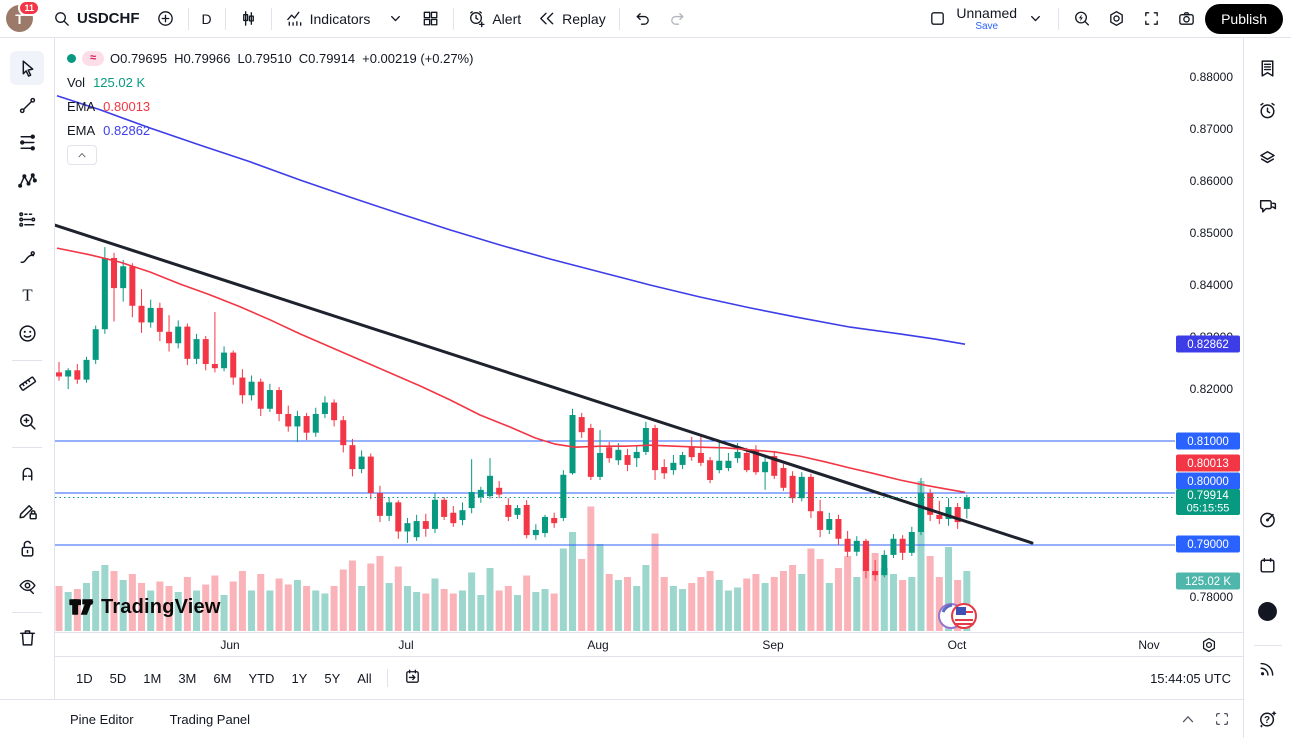 Image resolution: width=1291 pixels, height=738 pixels. I want to click on range-button-all: All, so click(364, 678).